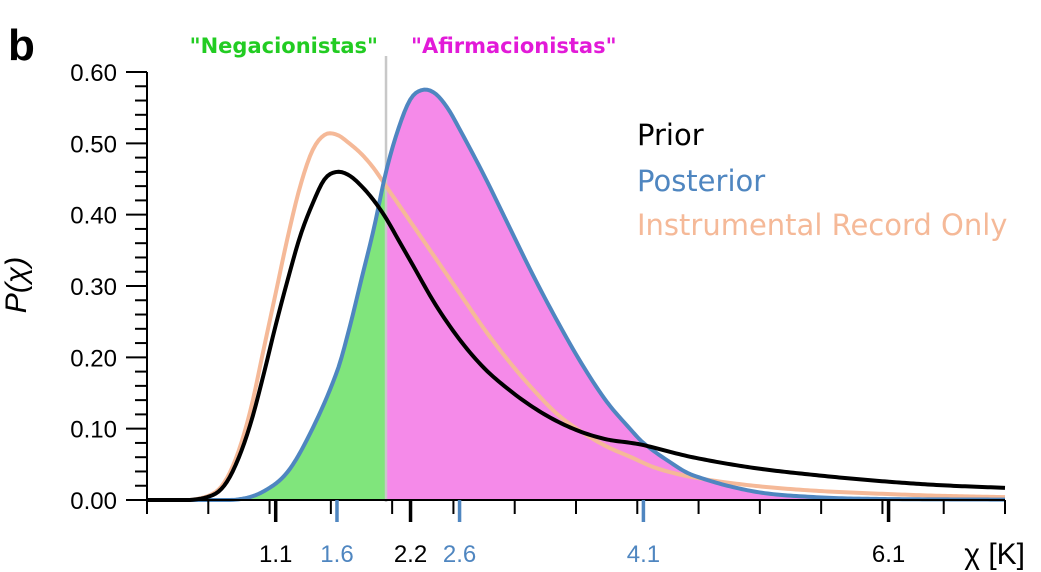  I want to click on x-tick-label: 6.1, so click(888, 554).